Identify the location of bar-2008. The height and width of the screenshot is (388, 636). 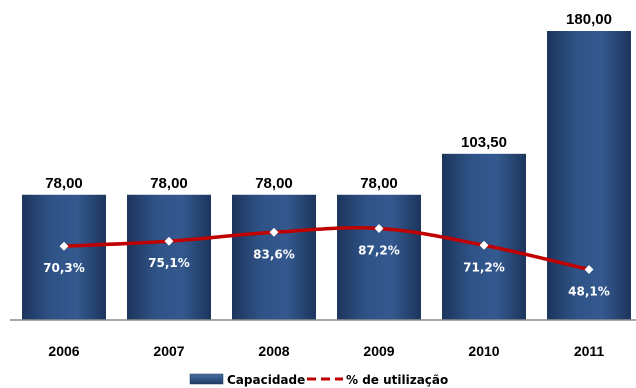
(274, 257).